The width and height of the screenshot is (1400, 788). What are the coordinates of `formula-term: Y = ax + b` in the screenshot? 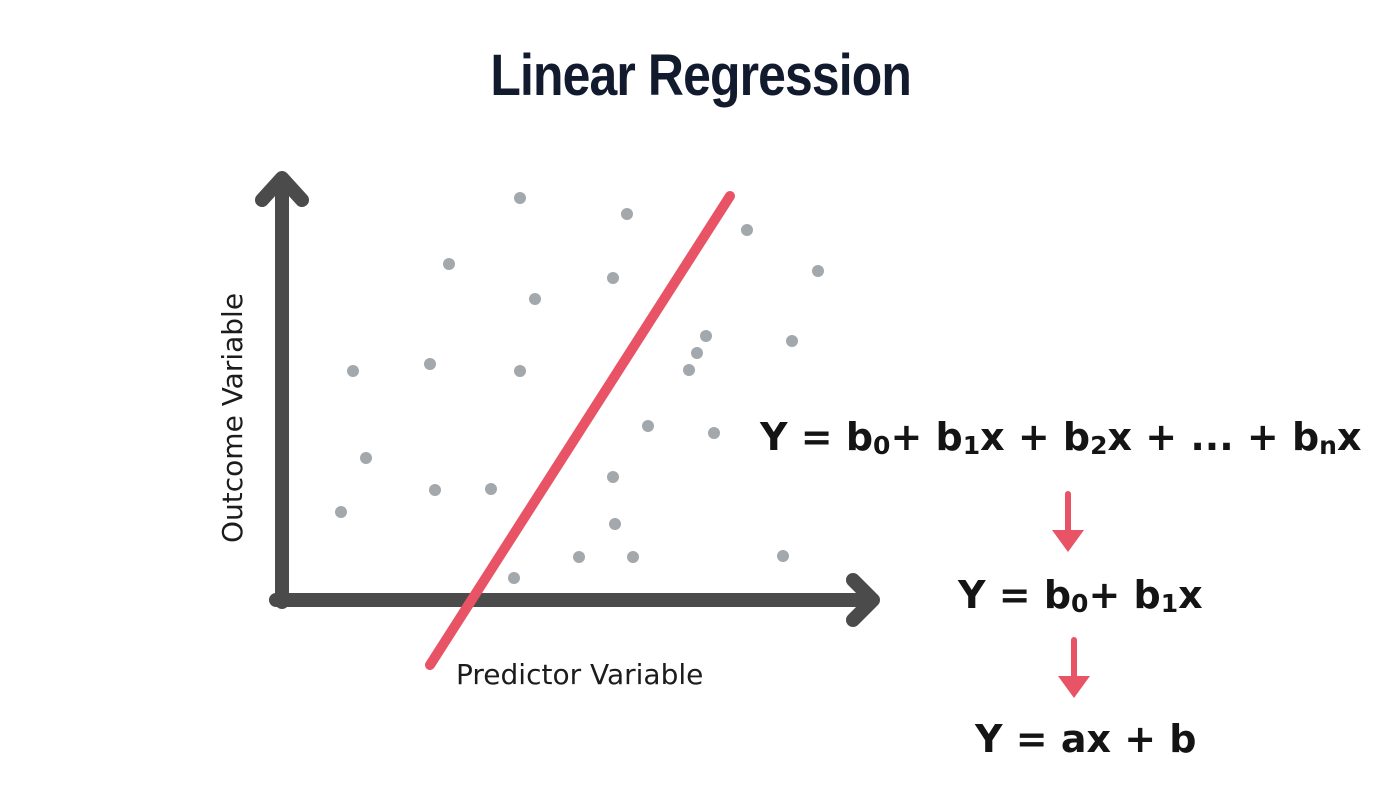 It's located at (1086, 739).